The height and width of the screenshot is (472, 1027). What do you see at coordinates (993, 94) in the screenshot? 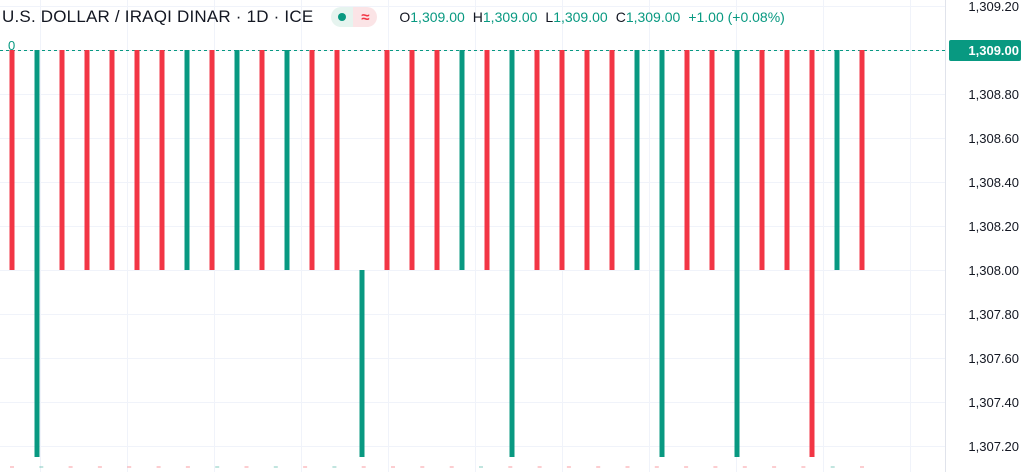
I see `y-tick-label: 1,308.80` at bounding box center [993, 94].